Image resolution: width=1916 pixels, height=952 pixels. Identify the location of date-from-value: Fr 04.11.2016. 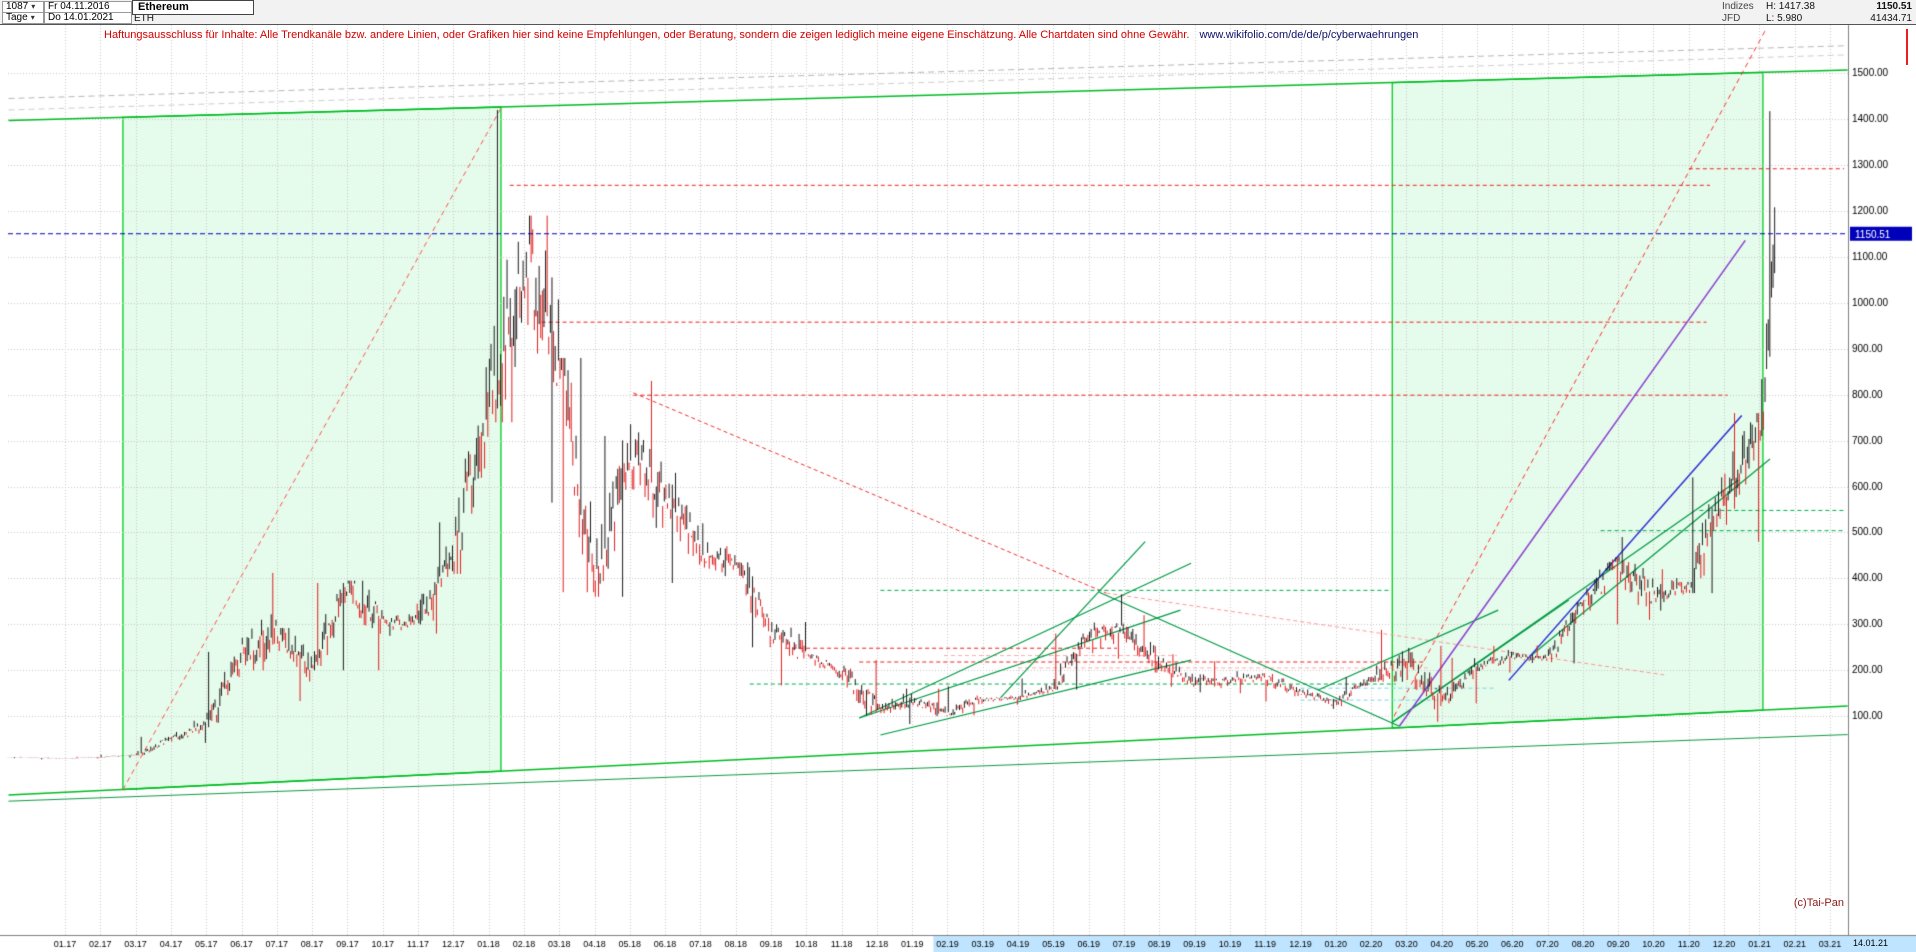
(79, 6).